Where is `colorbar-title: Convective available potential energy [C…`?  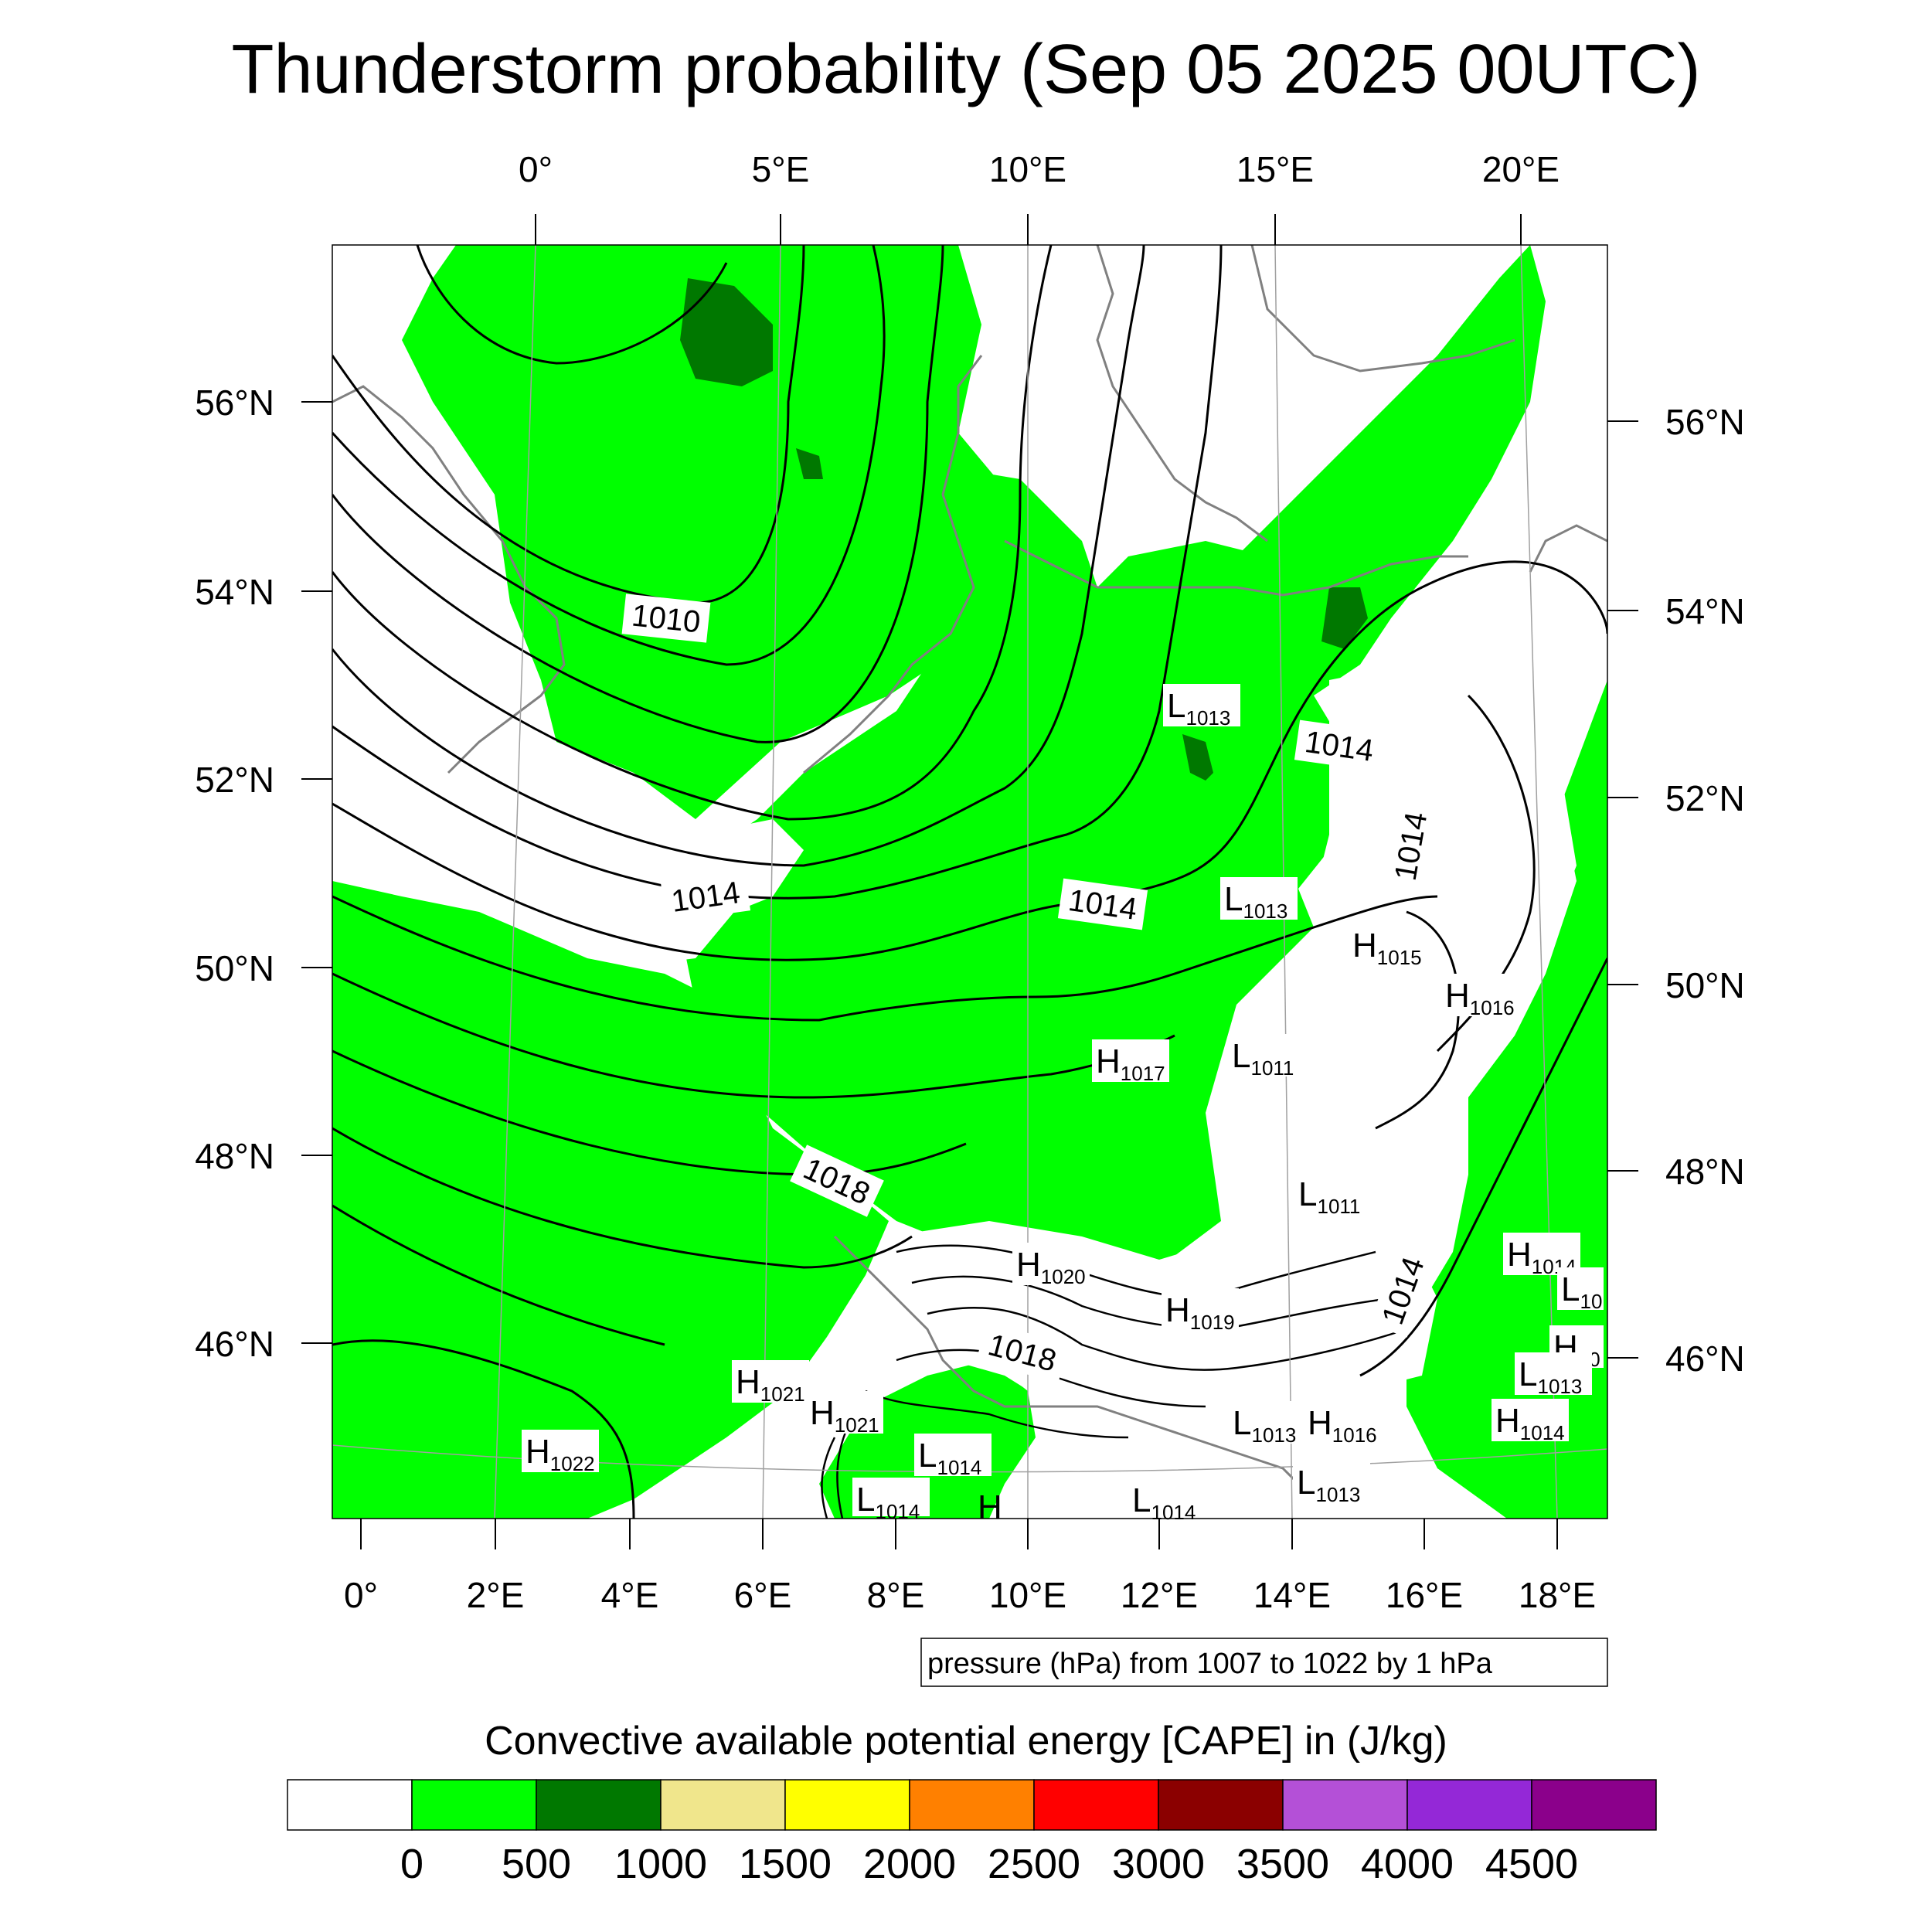 colorbar-title: Convective available potential energy [C… is located at coordinates (966, 1742).